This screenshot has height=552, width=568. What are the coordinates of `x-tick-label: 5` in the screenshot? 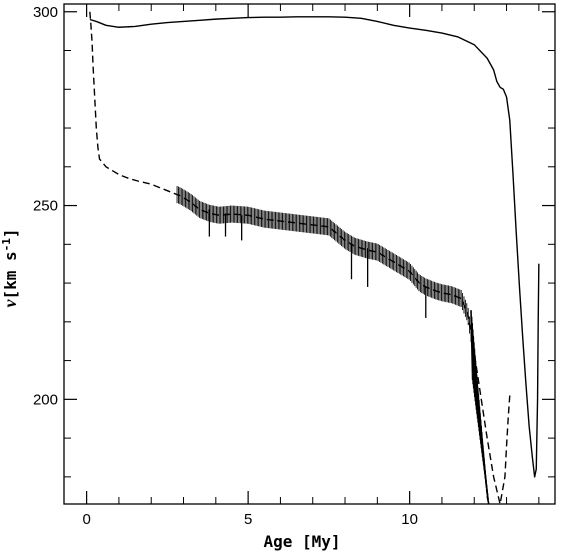 It's located at (248, 519).